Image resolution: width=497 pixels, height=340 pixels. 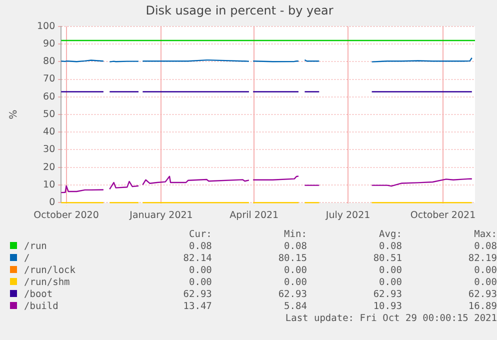 I want to click on x-tick-label: October 2020, so click(x=66, y=215).